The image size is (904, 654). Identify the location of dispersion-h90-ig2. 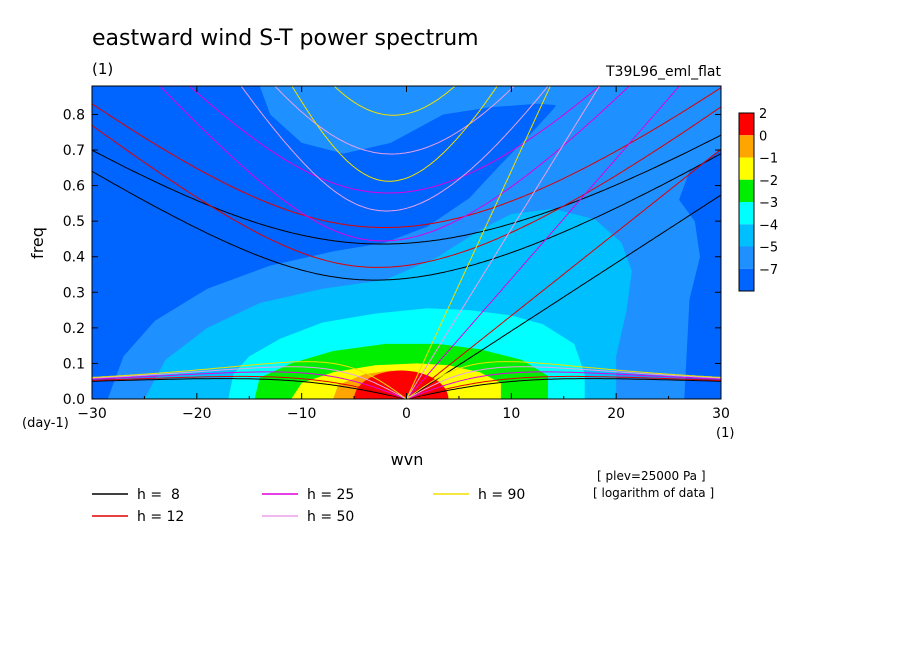
(394, 101).